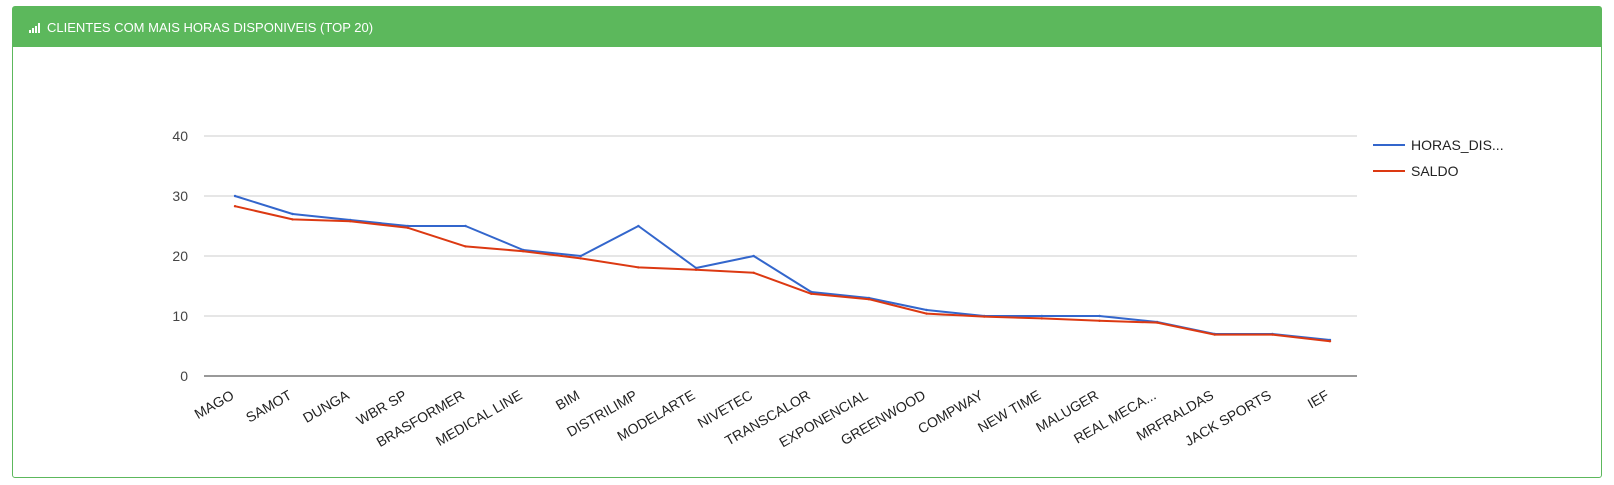  What do you see at coordinates (568, 400) in the screenshot?
I see `x-tick-label: BIM` at bounding box center [568, 400].